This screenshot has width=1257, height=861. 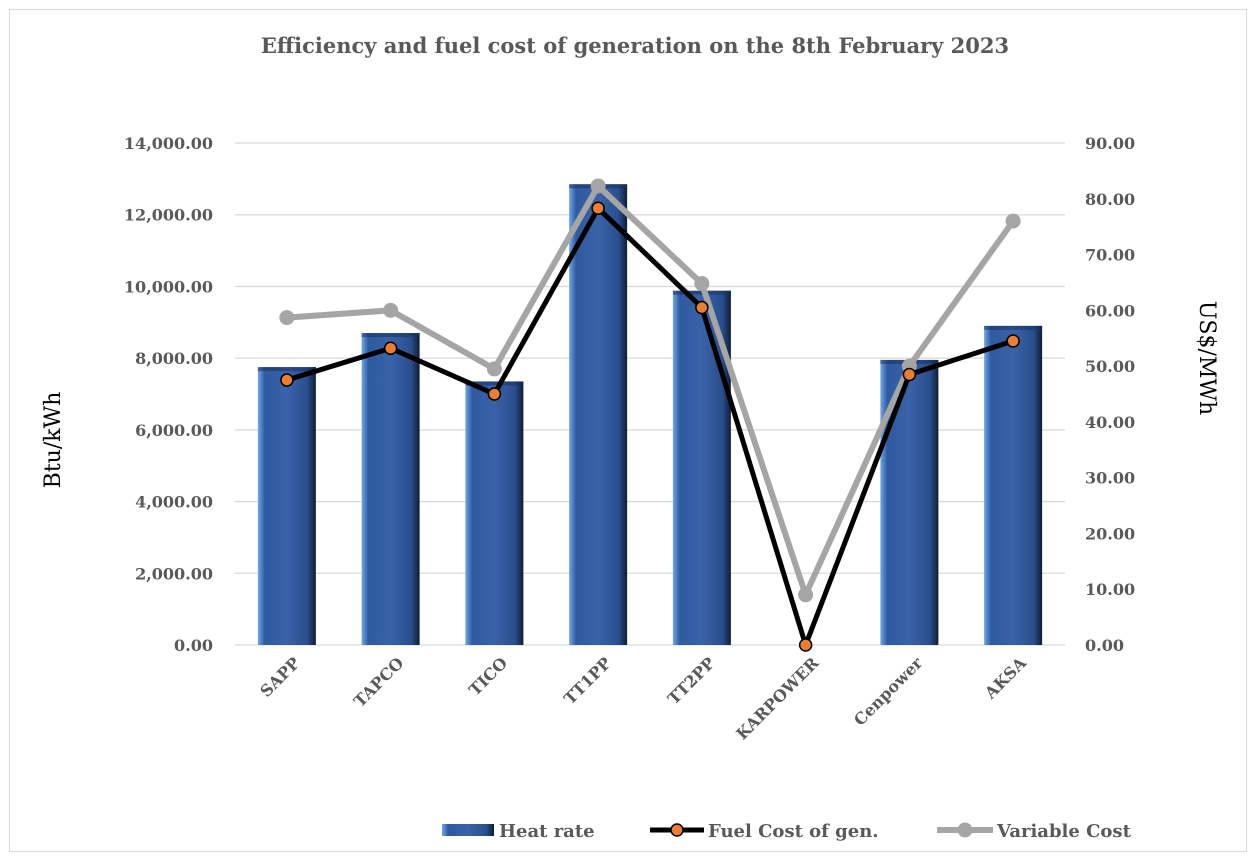 What do you see at coordinates (793, 831) in the screenshot?
I see `legend-label-fuel-cost: Fuel Cost of gen.` at bounding box center [793, 831].